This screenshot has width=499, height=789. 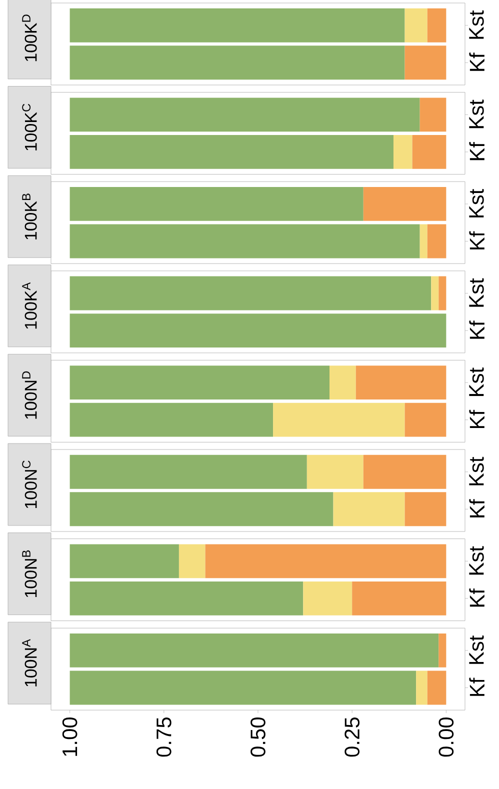 I want to click on x-tick-label: 1.00, so click(x=70, y=736).